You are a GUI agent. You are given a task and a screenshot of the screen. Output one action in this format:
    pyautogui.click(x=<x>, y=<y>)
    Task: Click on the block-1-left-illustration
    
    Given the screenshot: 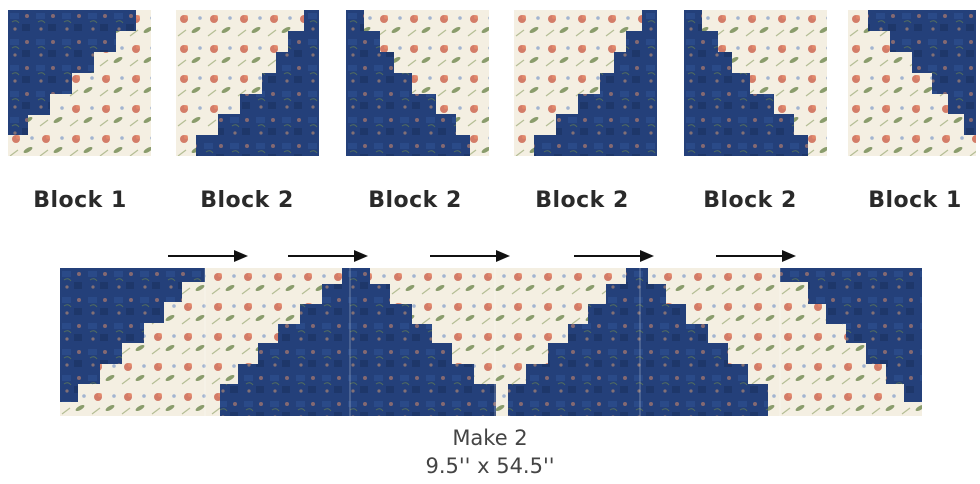 What is the action you would take?
    pyautogui.click(x=79, y=83)
    